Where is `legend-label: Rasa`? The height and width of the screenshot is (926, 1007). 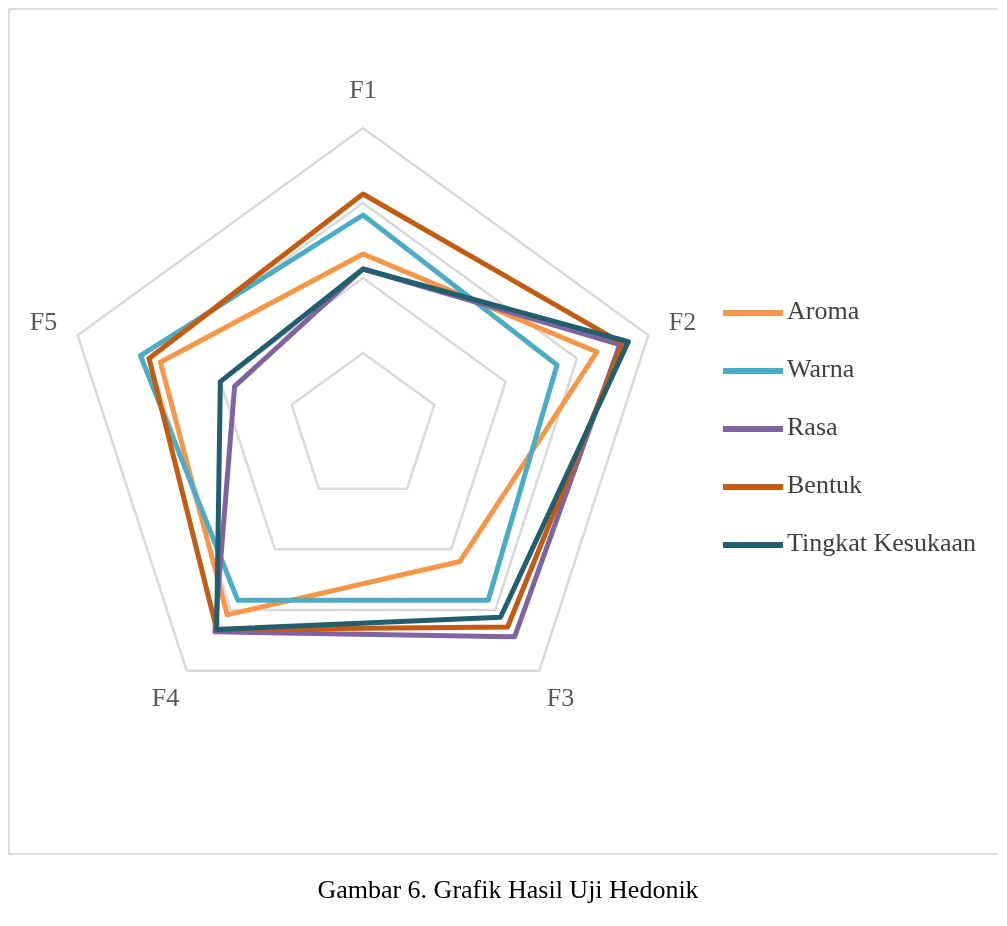
legend-label: Rasa is located at coordinates (812, 426).